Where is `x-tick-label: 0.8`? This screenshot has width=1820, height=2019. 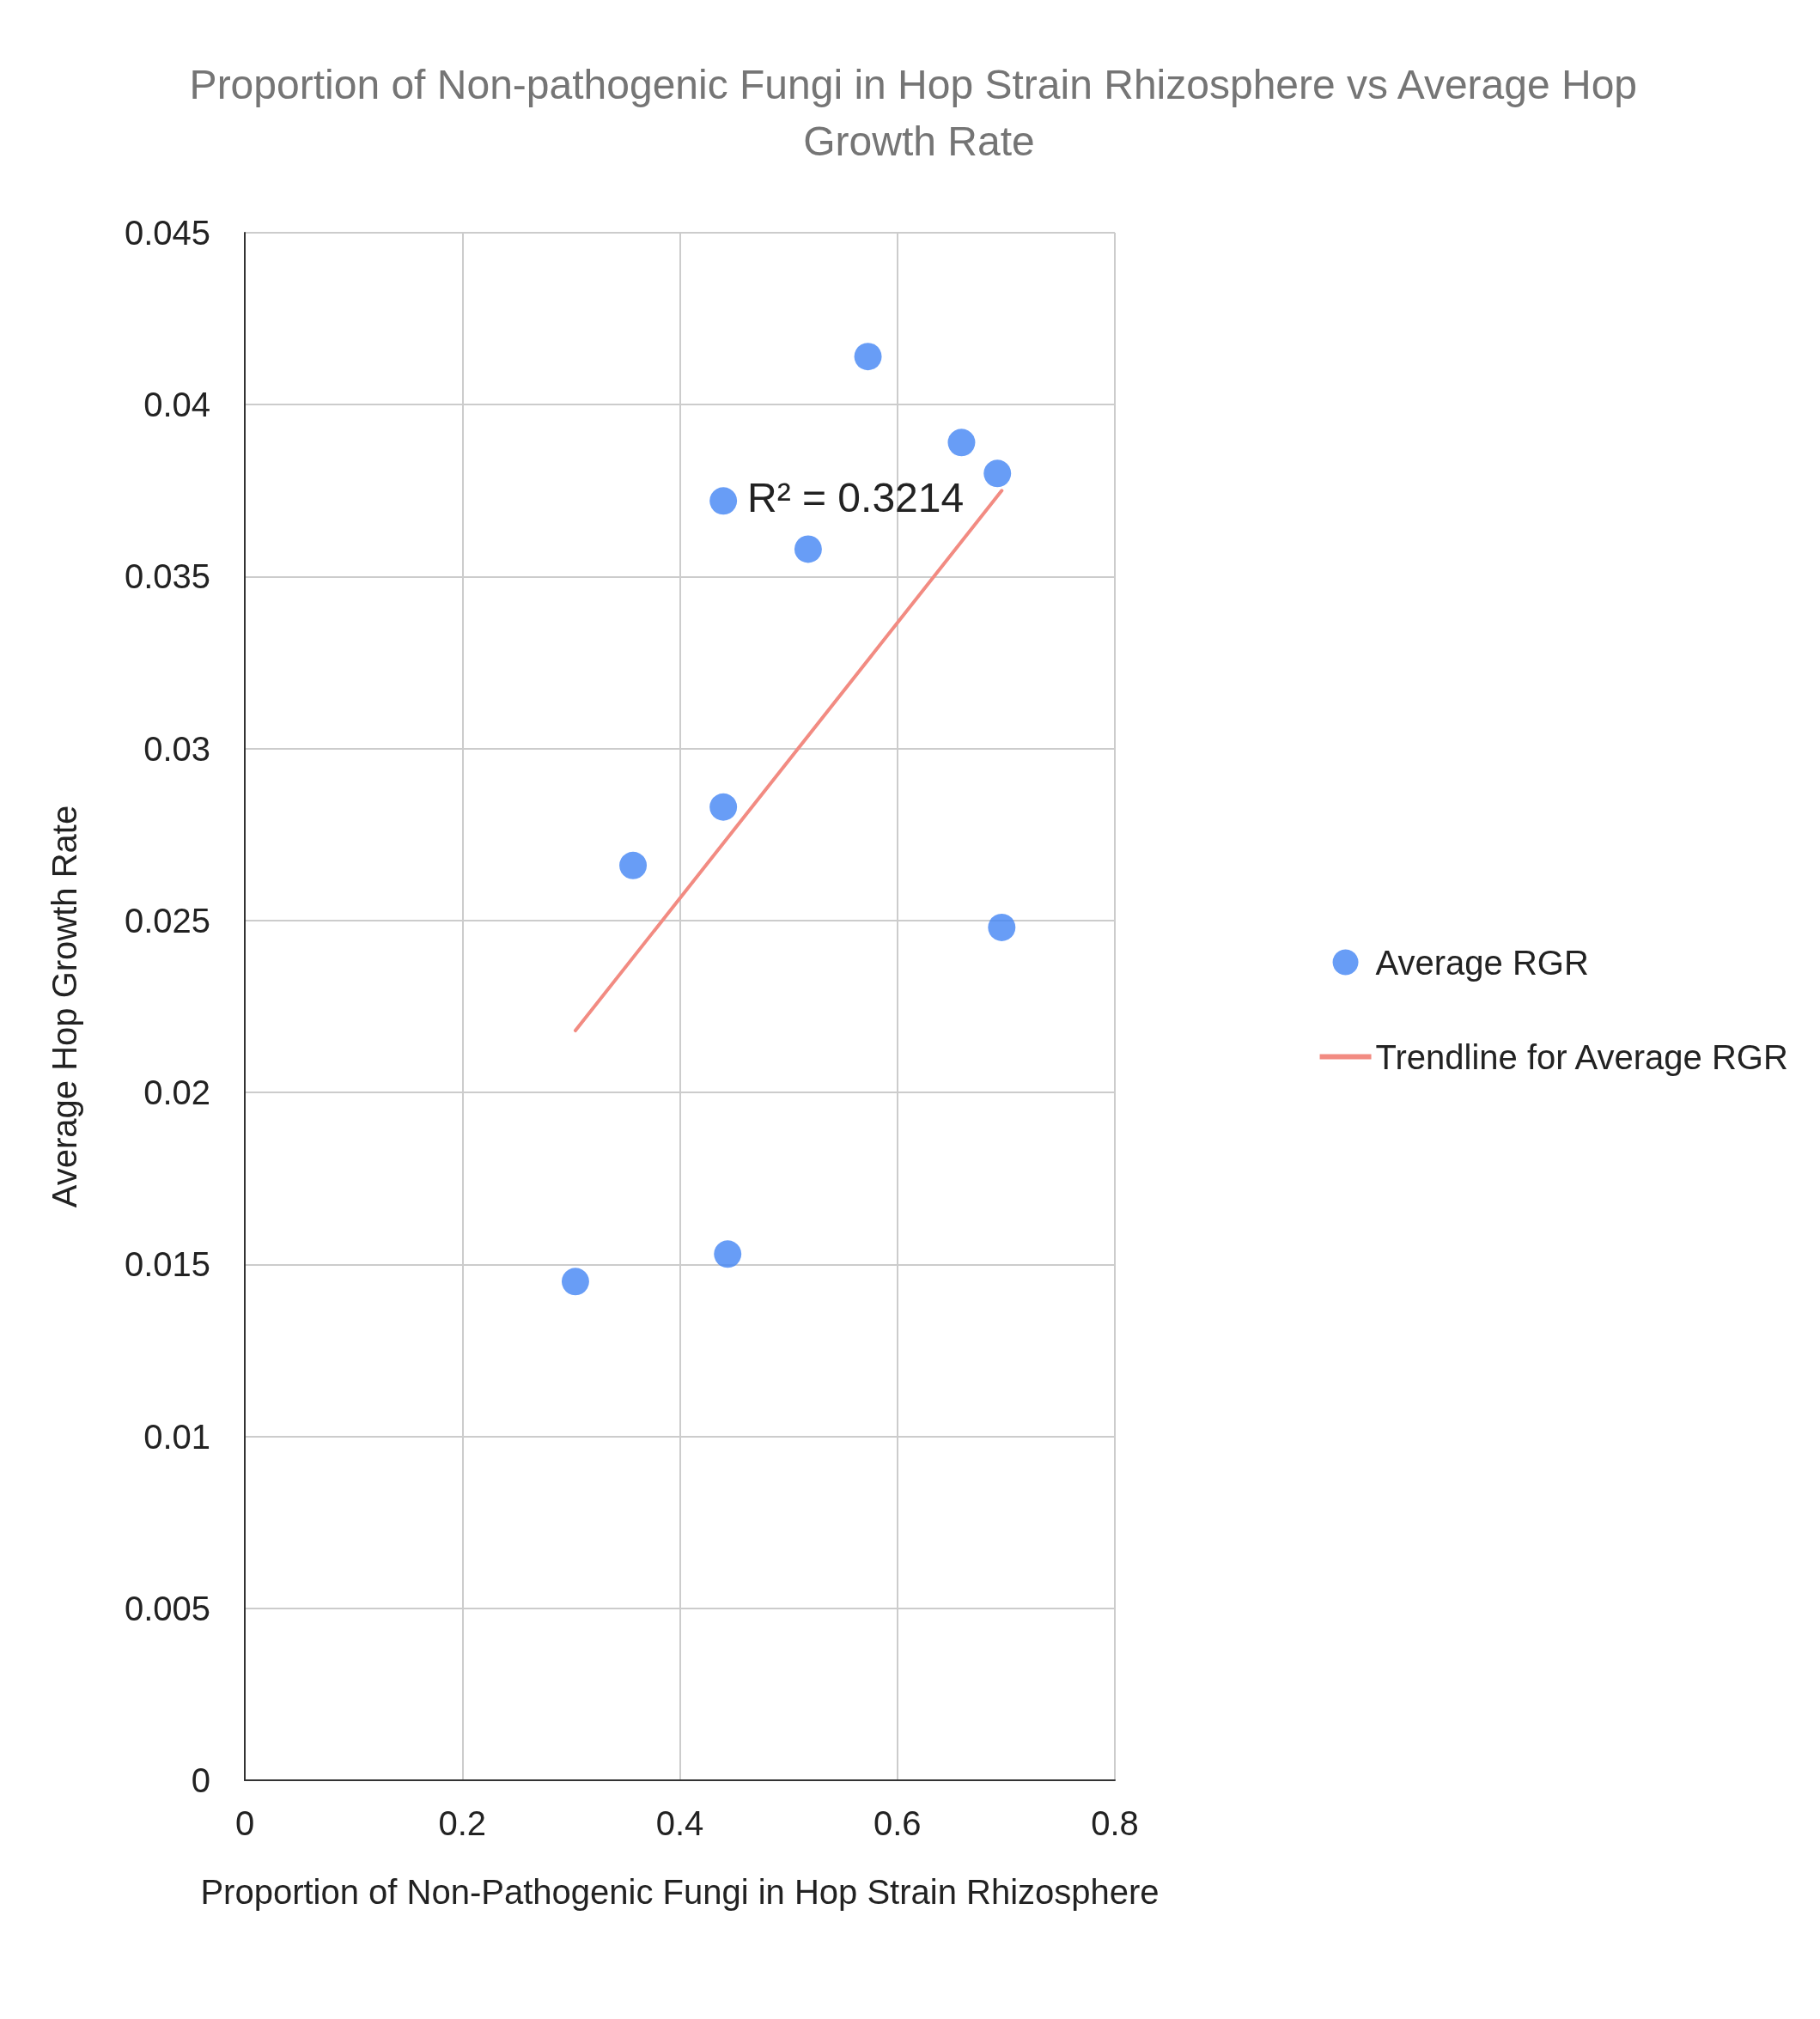 x-tick-label: 0.8 is located at coordinates (1115, 1823).